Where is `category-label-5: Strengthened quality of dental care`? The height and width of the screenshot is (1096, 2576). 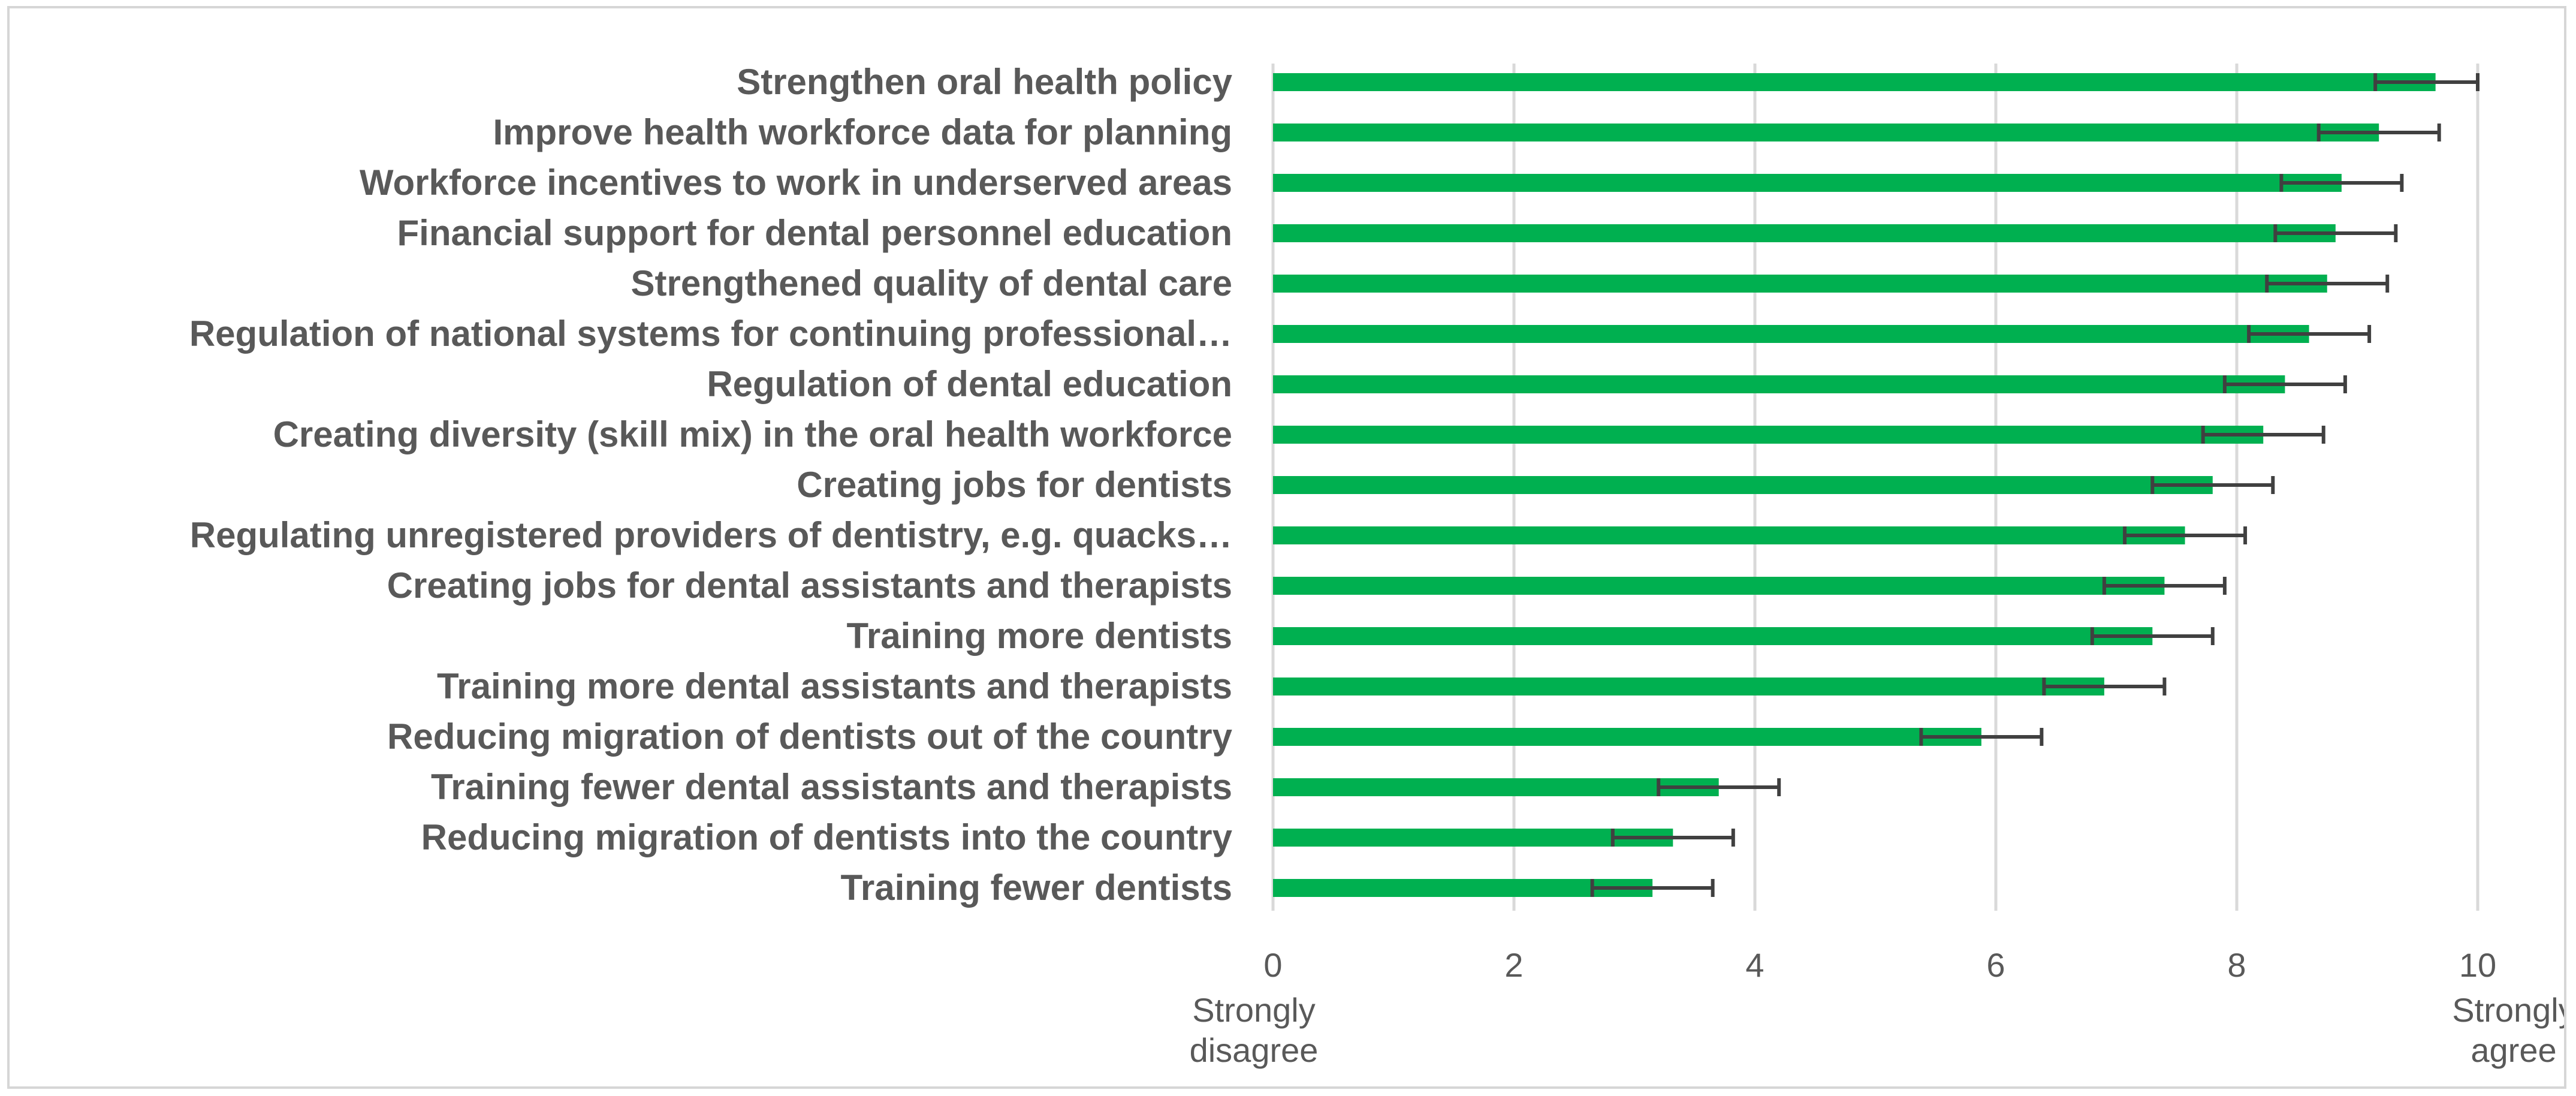 category-label-5: Strengthened quality of dental care is located at coordinates (932, 283).